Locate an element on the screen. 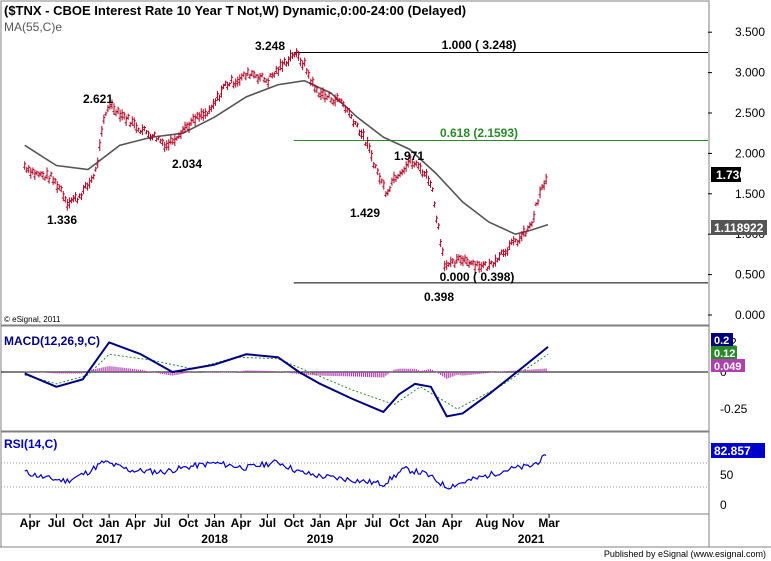 This screenshot has height=561, width=771. macd-series-layer is located at coordinates (354, 379).